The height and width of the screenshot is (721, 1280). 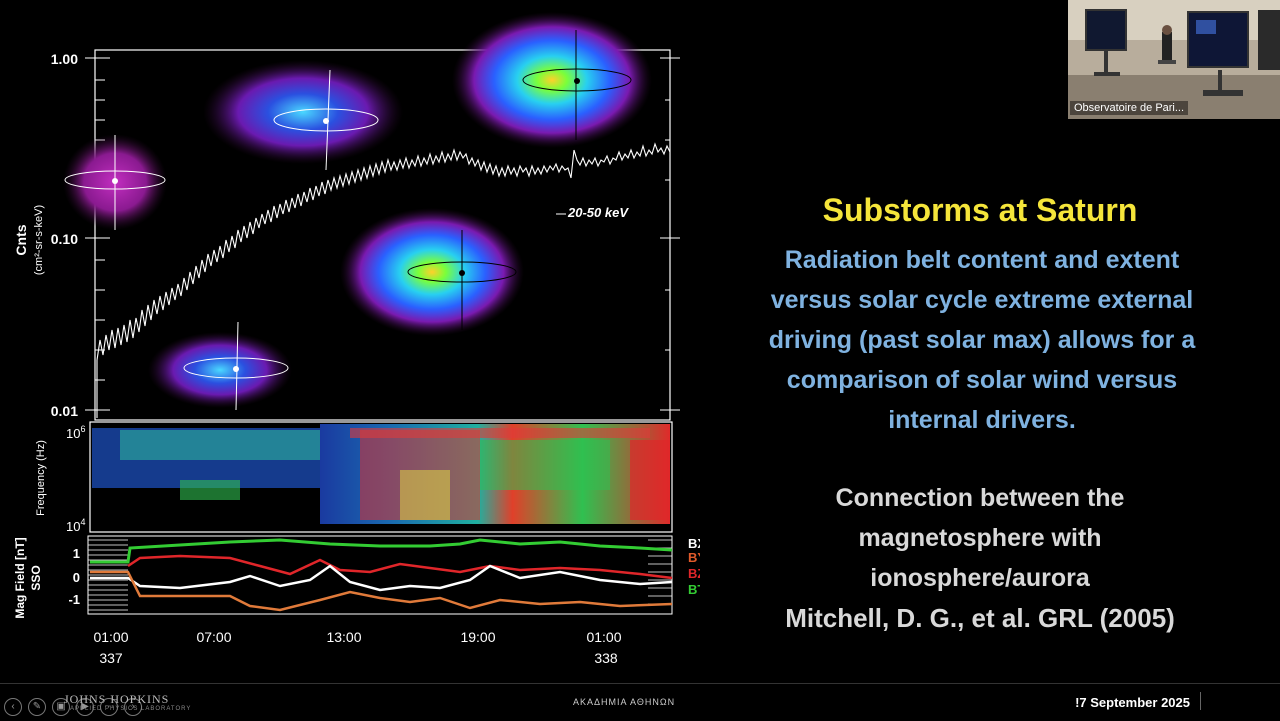 I want to click on footer-divider, so click(x=1200, y=701).